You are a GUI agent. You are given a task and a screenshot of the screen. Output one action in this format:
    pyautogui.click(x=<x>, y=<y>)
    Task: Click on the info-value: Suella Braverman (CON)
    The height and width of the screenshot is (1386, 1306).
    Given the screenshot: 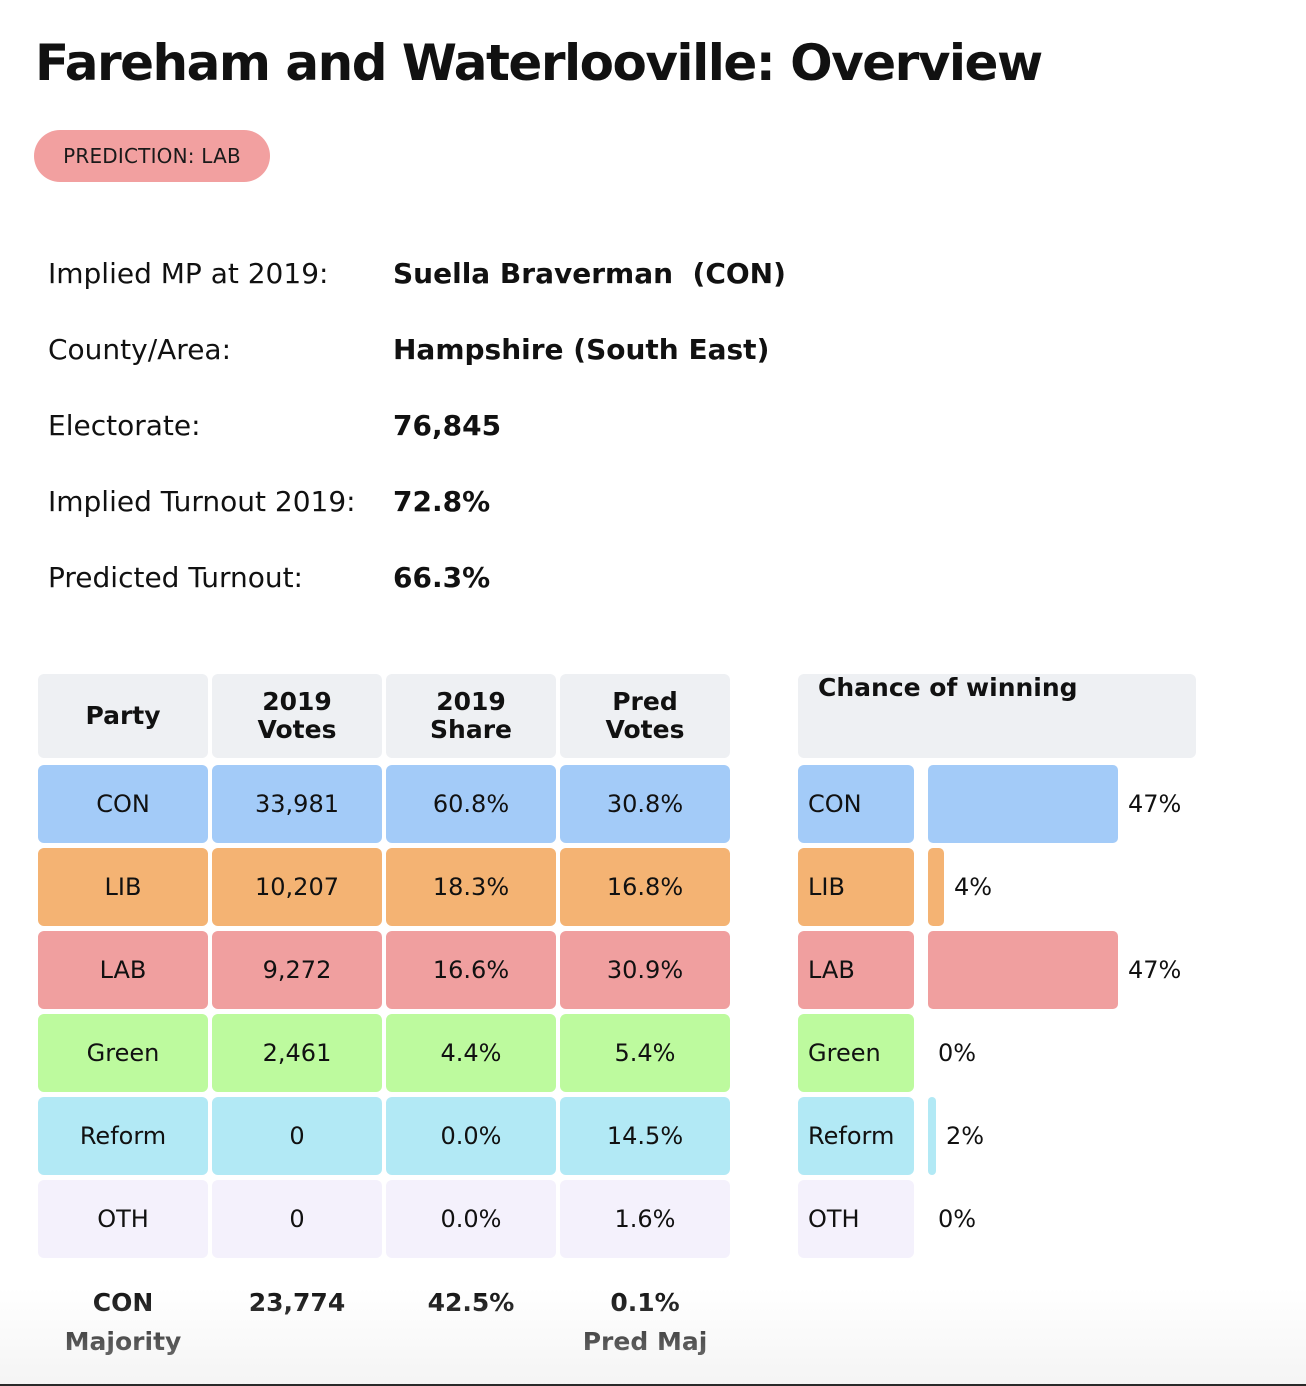 What is the action you would take?
    pyautogui.click(x=589, y=273)
    